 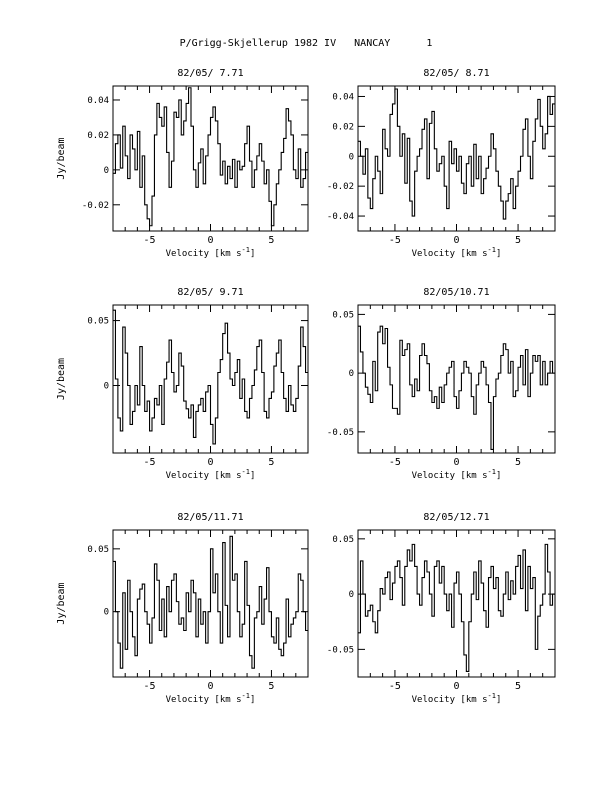 What do you see at coordinates (395, 686) in the screenshot?
I see `x-tick-label-6-0: -5` at bounding box center [395, 686].